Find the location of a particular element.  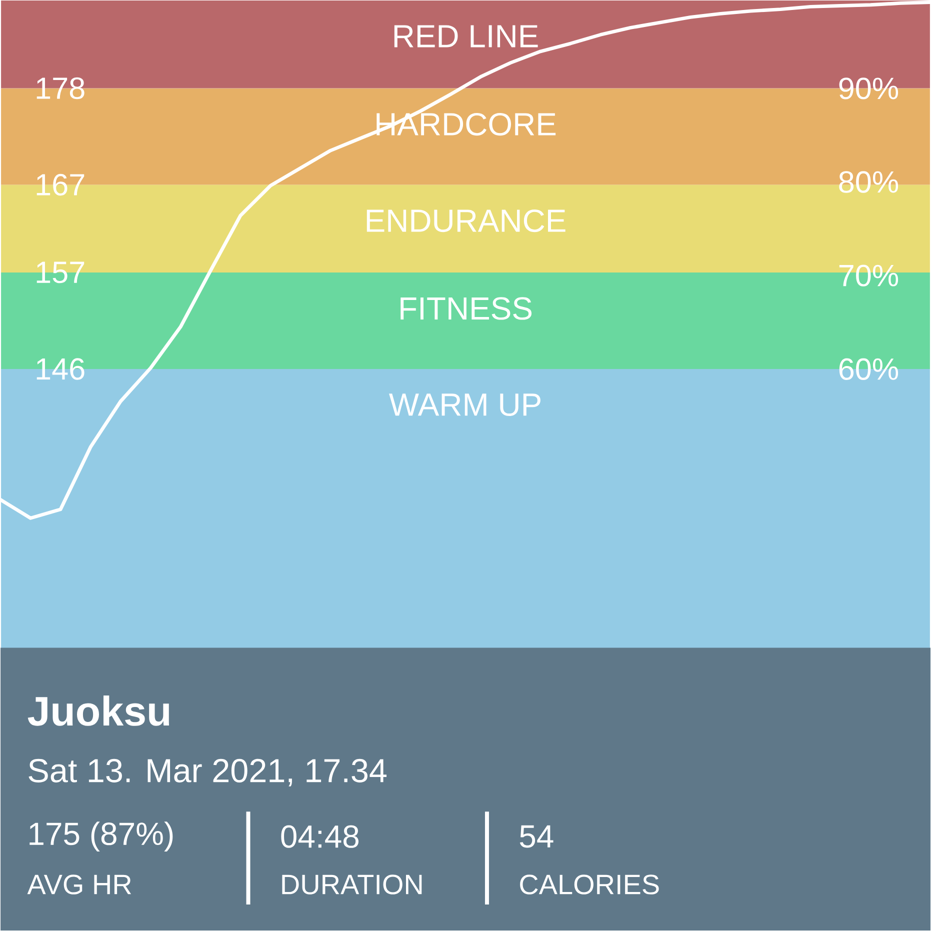

y2-tick-label: 90% is located at coordinates (868, 89).